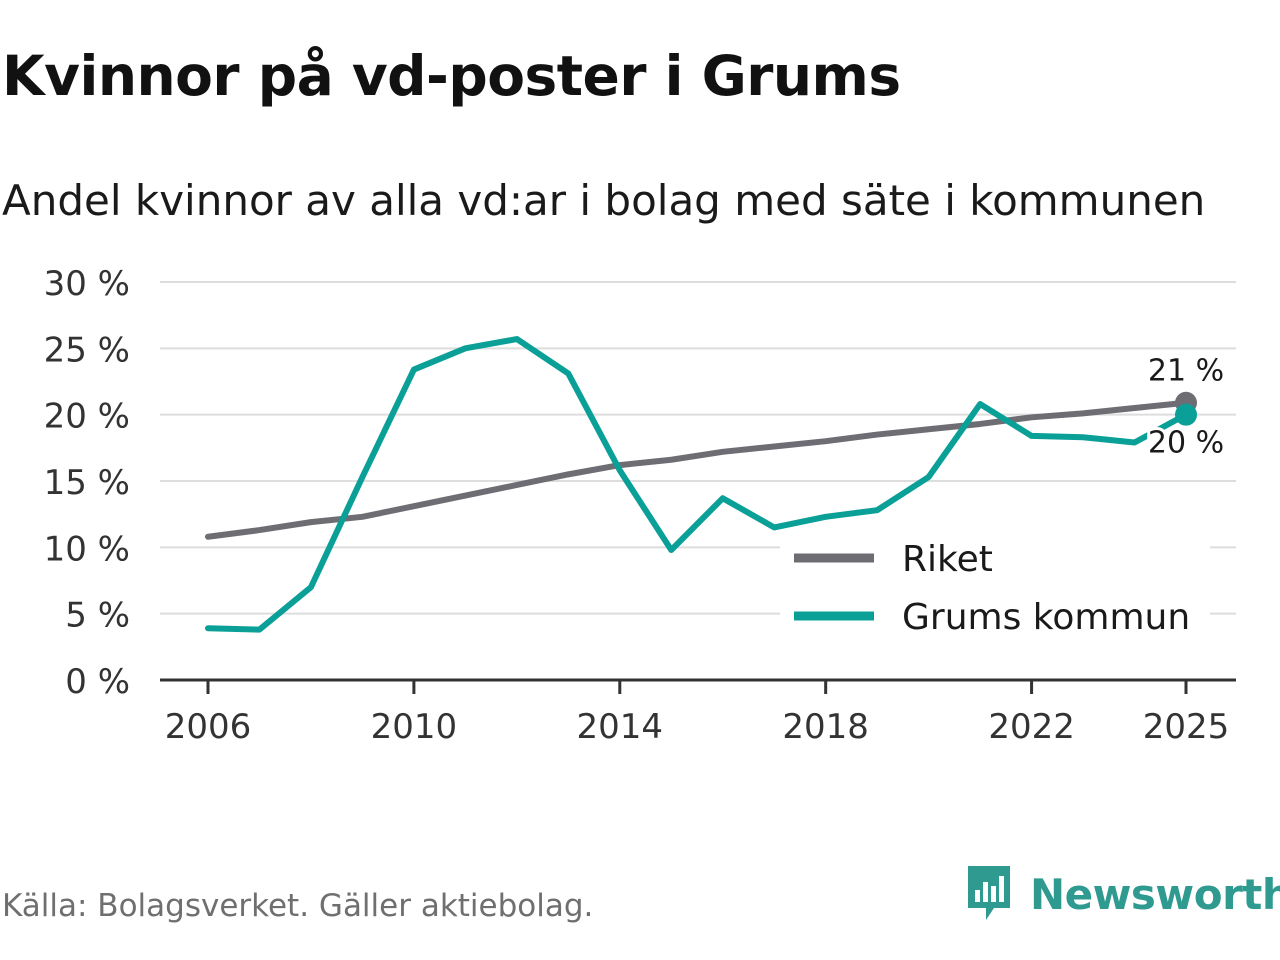 The width and height of the screenshot is (1280, 960). Describe the element at coordinates (451, 76) in the screenshot. I see `chart-title: Kvinnor på vd-poster i Grums` at that location.